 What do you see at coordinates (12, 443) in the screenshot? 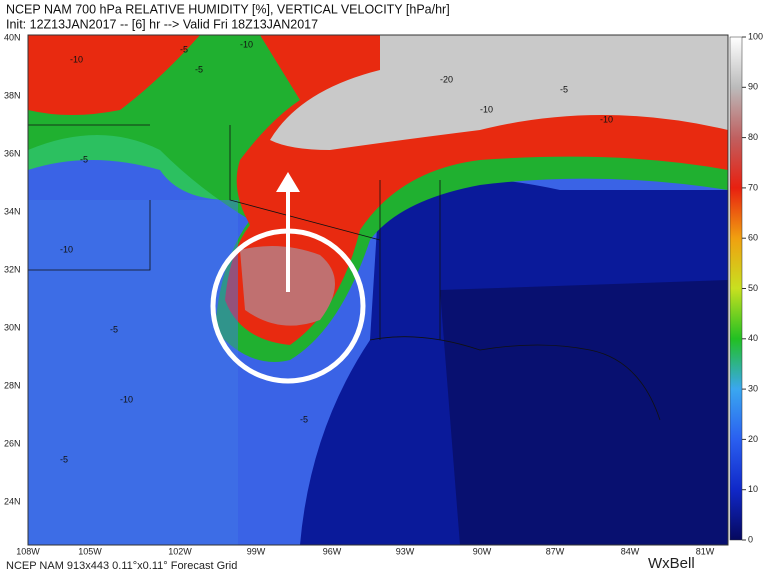
I see `lat-label: 26N` at bounding box center [12, 443].